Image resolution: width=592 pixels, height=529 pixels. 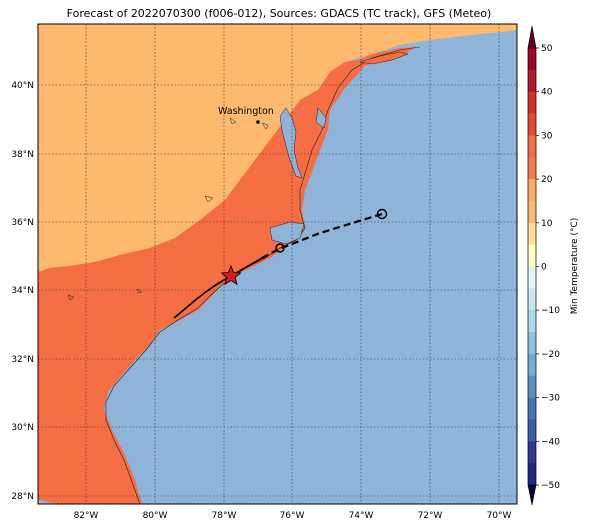 I want to click on lon-tick-labels: 82°W 80°W 78°W 76°W 74°W 72°W 70°W, so click(x=293, y=516).